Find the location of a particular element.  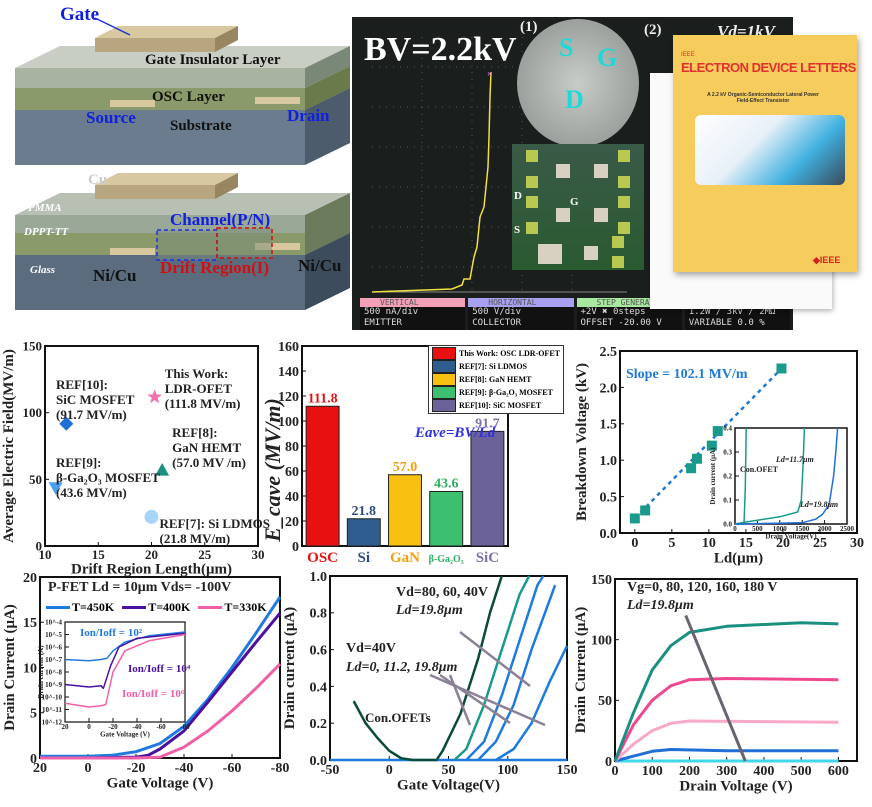

y-tick-label: 10^-9 is located at coordinates (53, 685).